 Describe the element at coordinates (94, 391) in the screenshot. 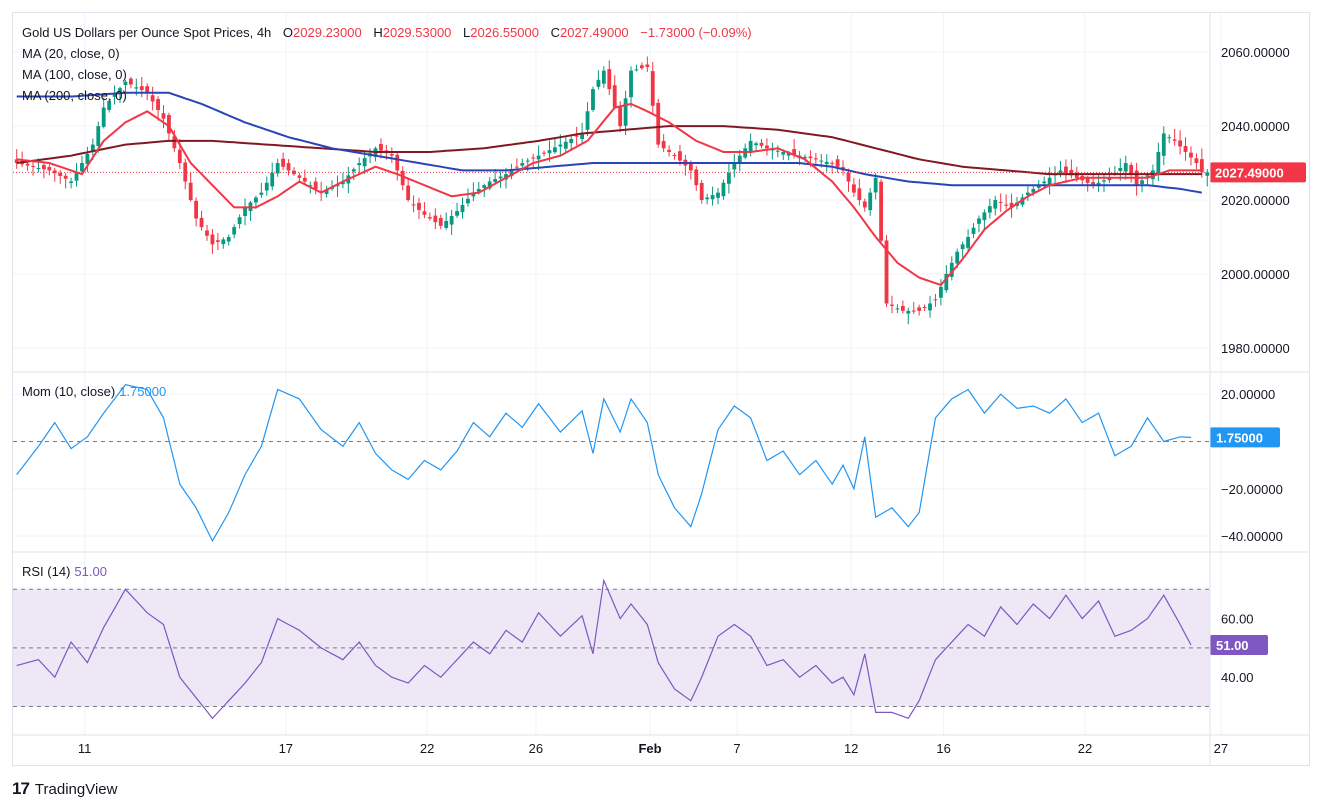

I see `legend-mom: Mom (10, close) 1.75000` at that location.